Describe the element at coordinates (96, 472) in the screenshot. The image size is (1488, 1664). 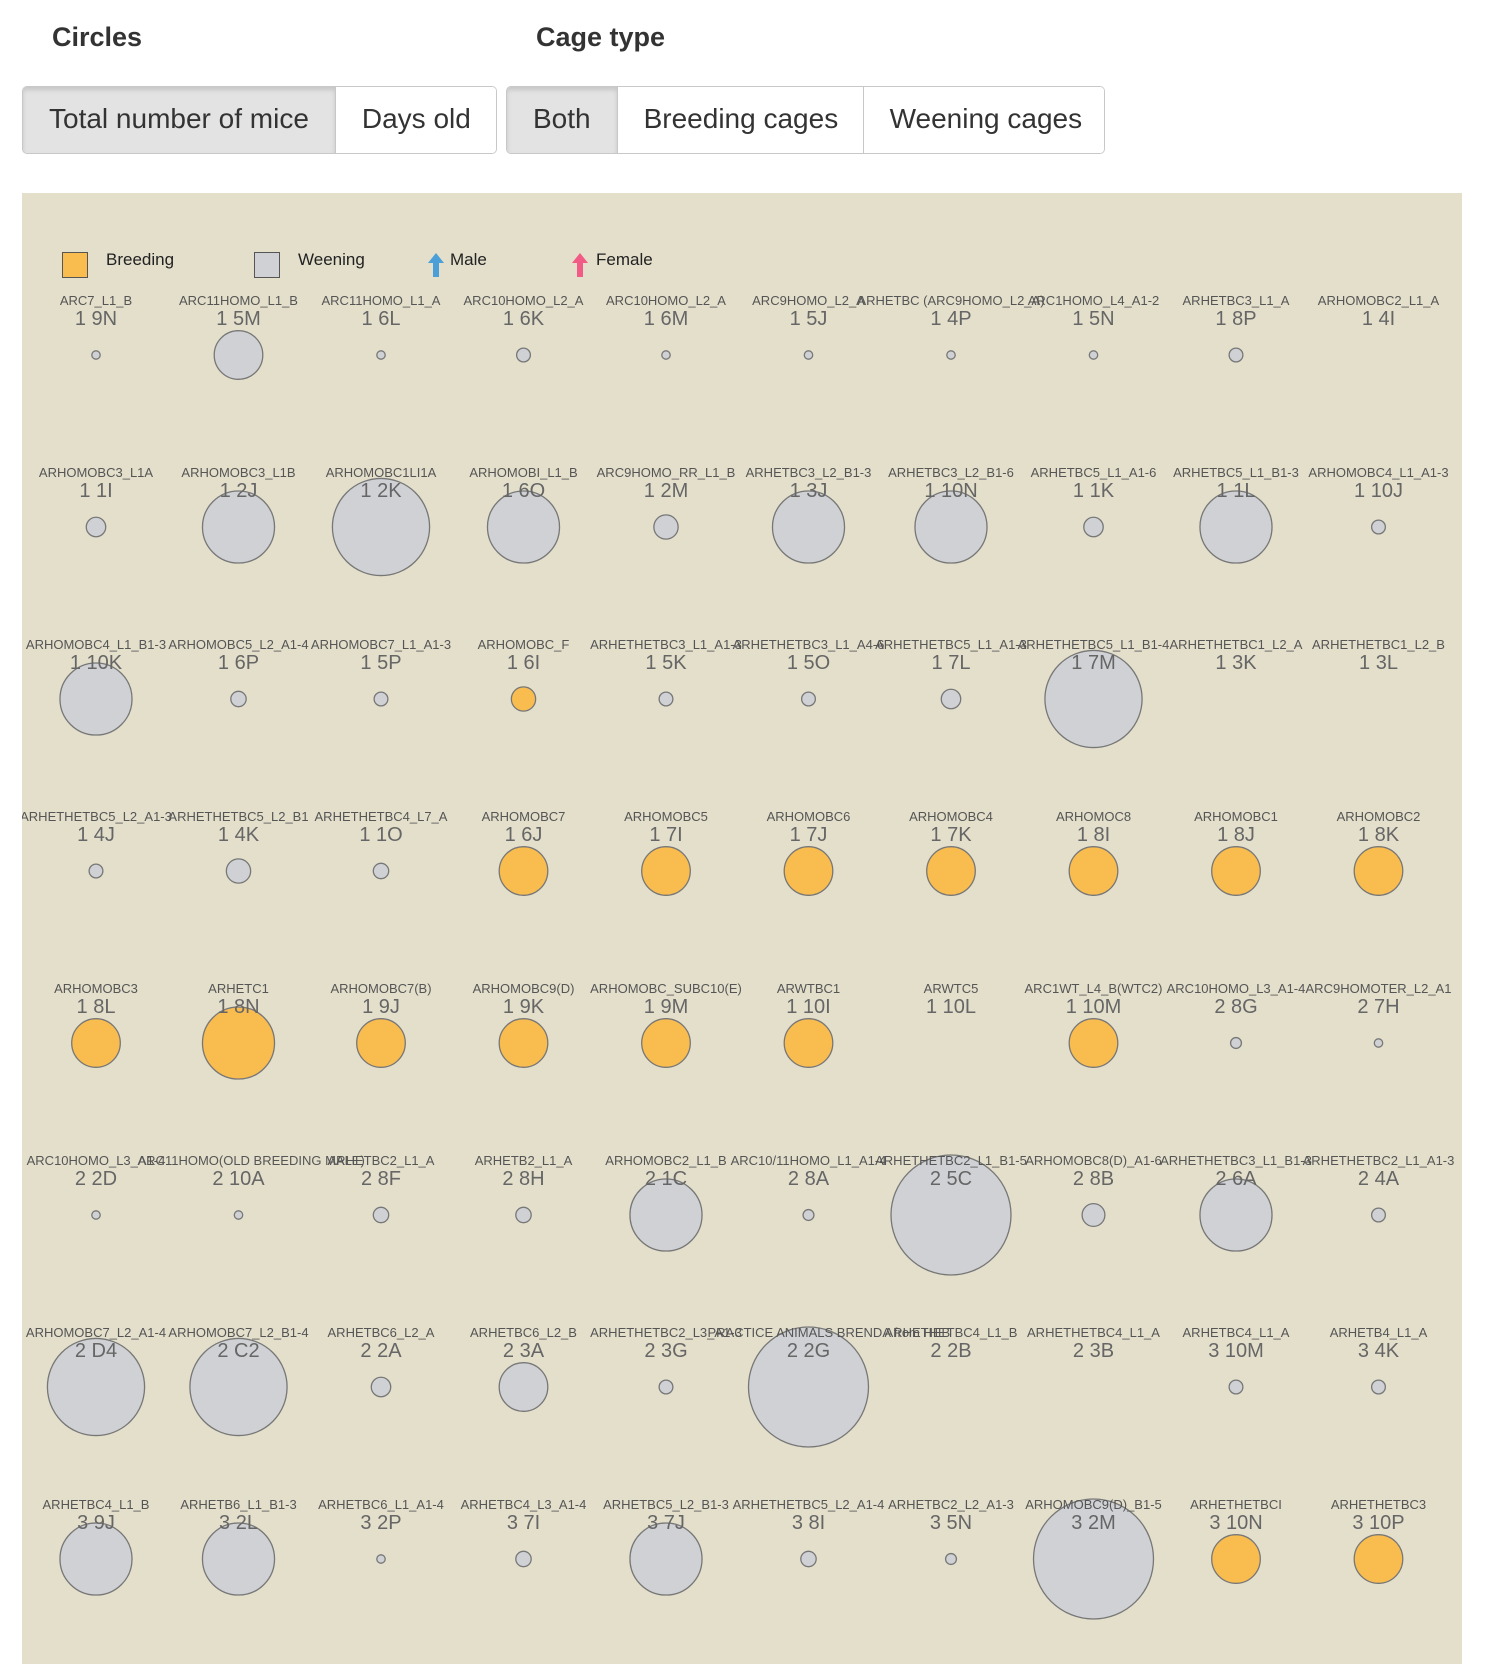
I see `cage-name: ARHOMOBC3_L1A` at that location.